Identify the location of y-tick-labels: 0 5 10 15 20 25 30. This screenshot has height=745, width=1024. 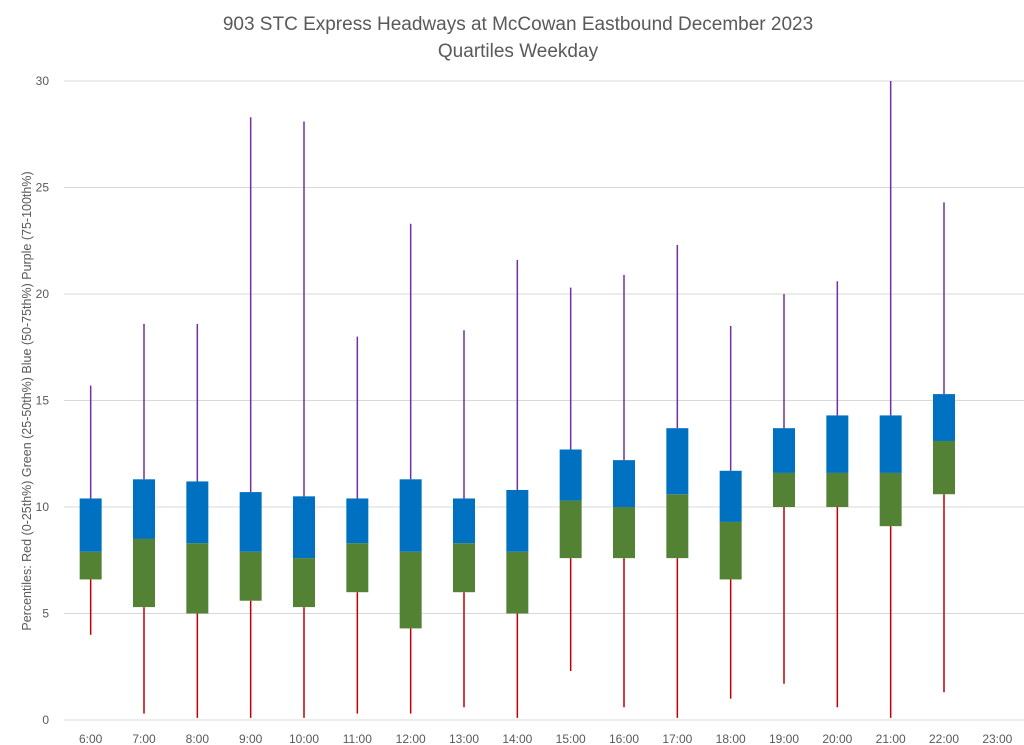
(43, 400).